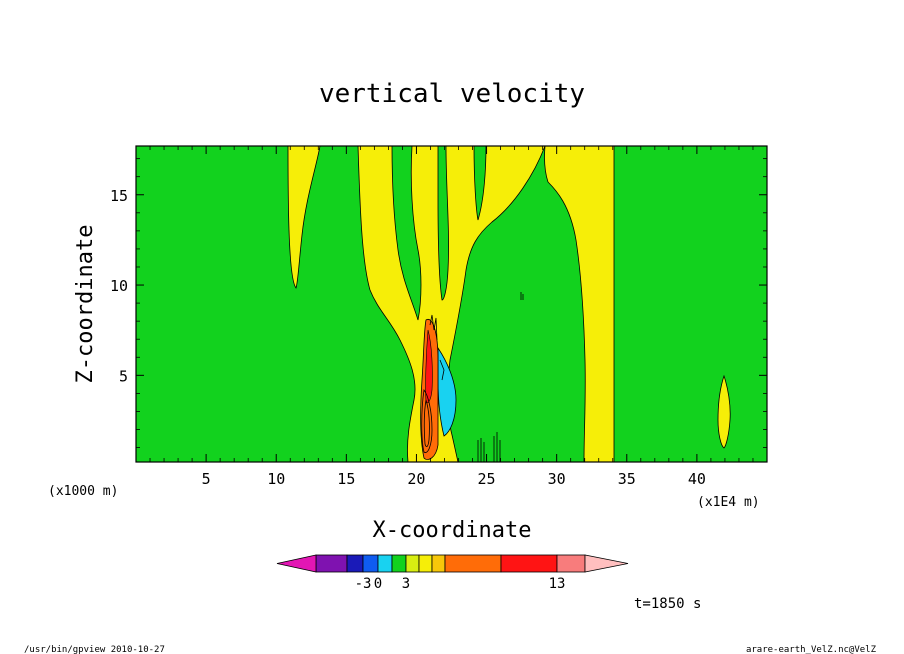 The image size is (904, 654). Describe the element at coordinates (119, 196) in the screenshot. I see `y-tick-label: 15` at that location.